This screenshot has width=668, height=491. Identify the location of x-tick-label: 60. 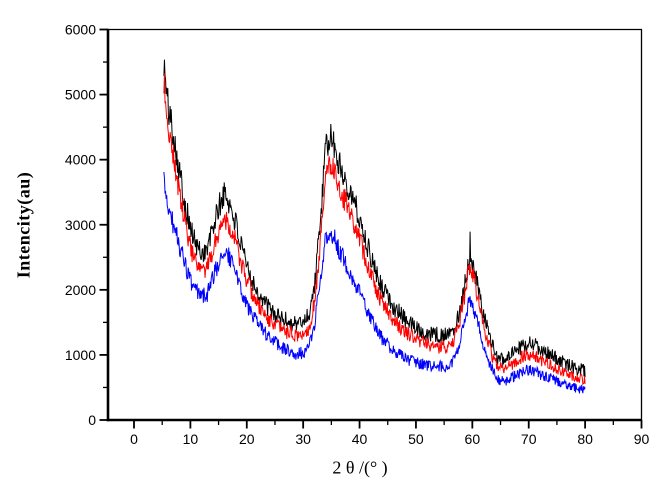
(473, 439).